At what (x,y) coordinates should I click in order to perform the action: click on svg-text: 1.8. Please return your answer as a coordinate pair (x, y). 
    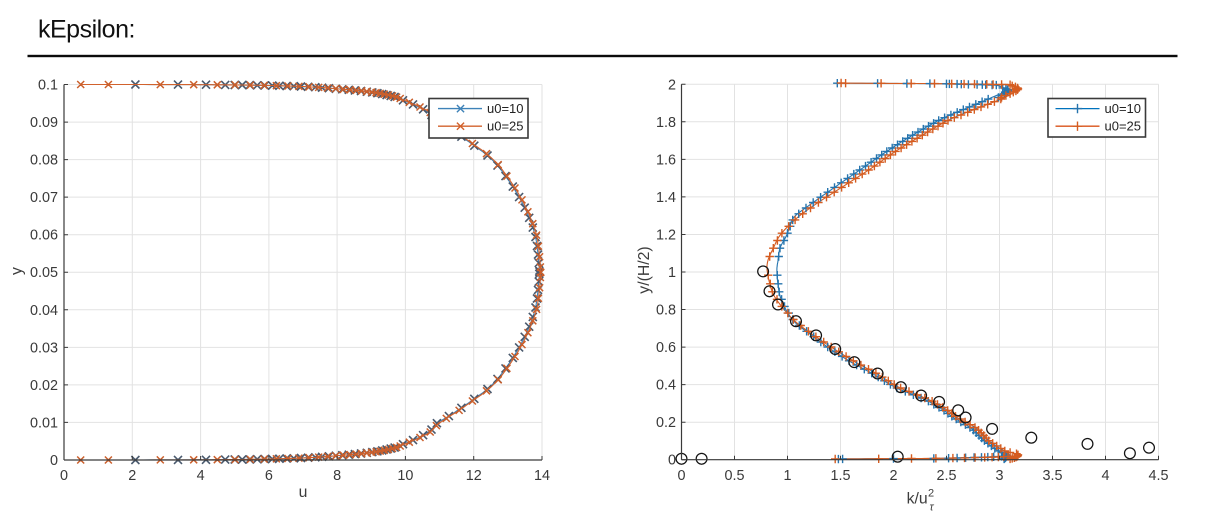
    Looking at the image, I should click on (666, 123).